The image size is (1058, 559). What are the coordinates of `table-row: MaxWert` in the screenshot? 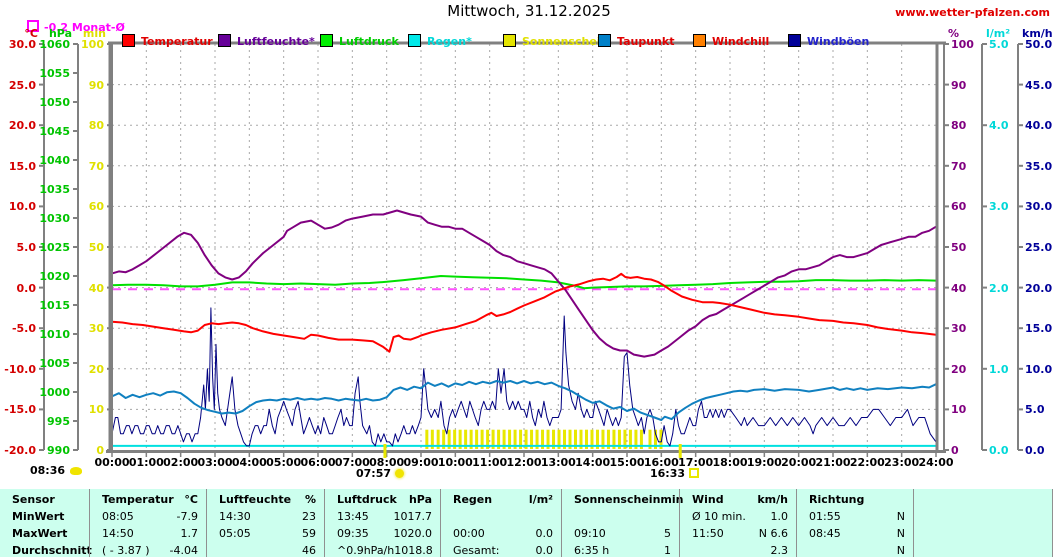 It's located at (46, 533).